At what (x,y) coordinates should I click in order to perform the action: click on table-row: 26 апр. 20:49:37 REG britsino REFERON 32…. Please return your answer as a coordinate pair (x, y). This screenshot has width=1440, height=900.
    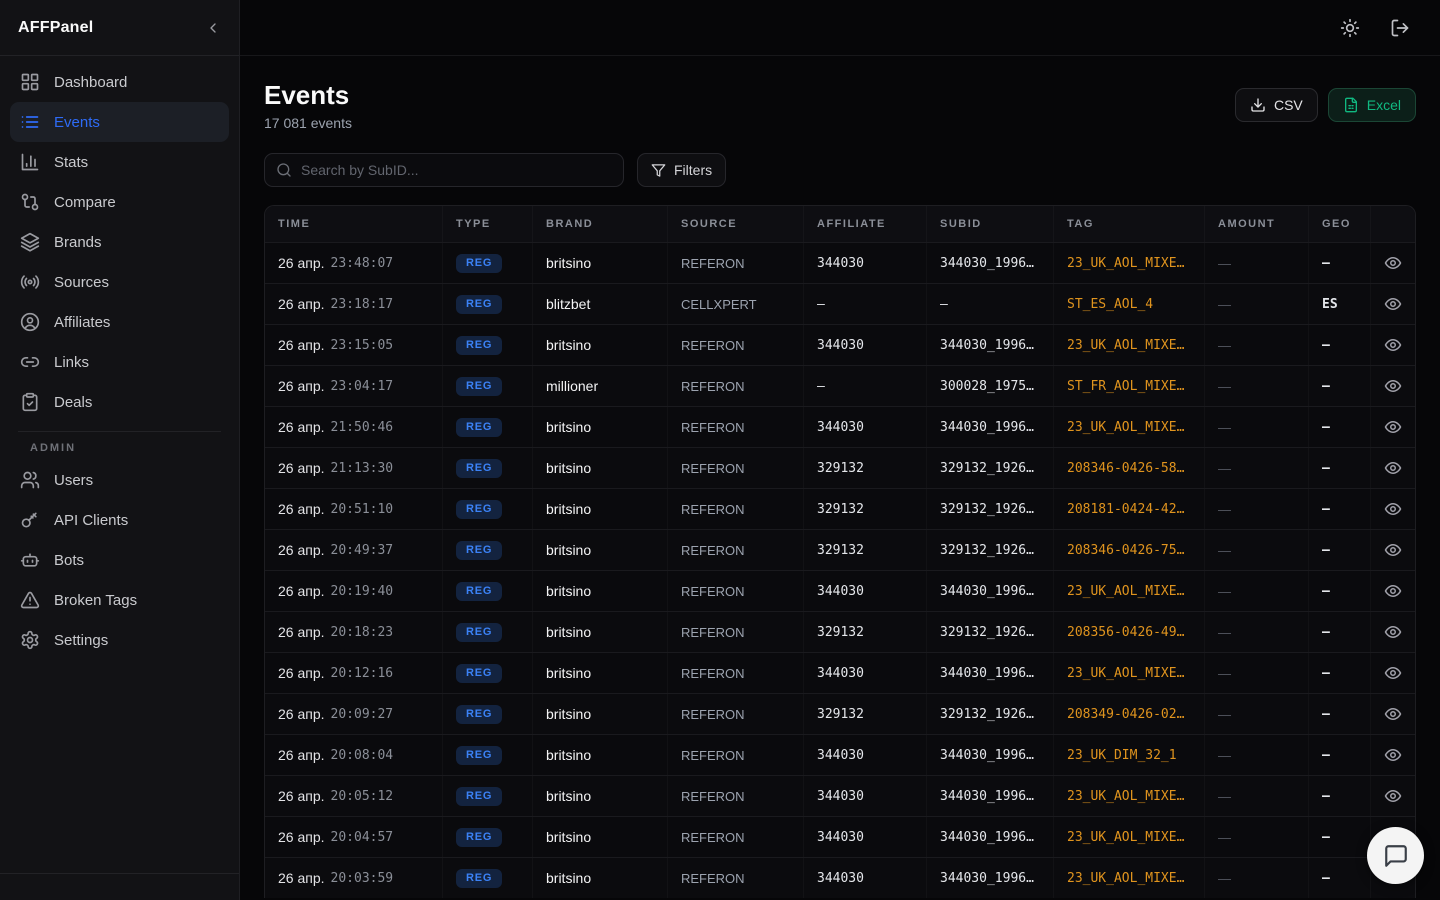
    Looking at the image, I should click on (840, 549).